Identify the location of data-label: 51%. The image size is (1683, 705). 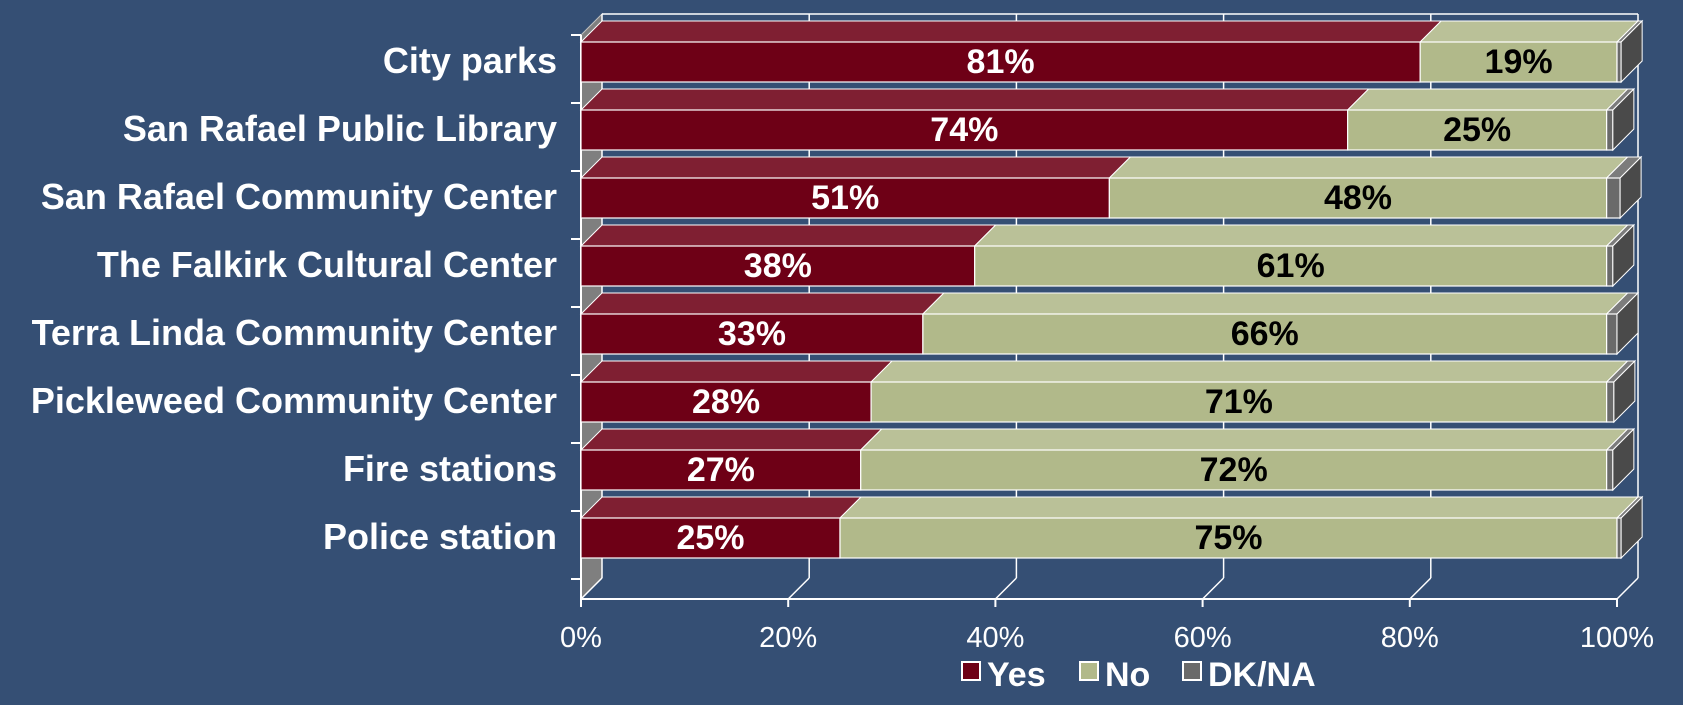
(845, 198).